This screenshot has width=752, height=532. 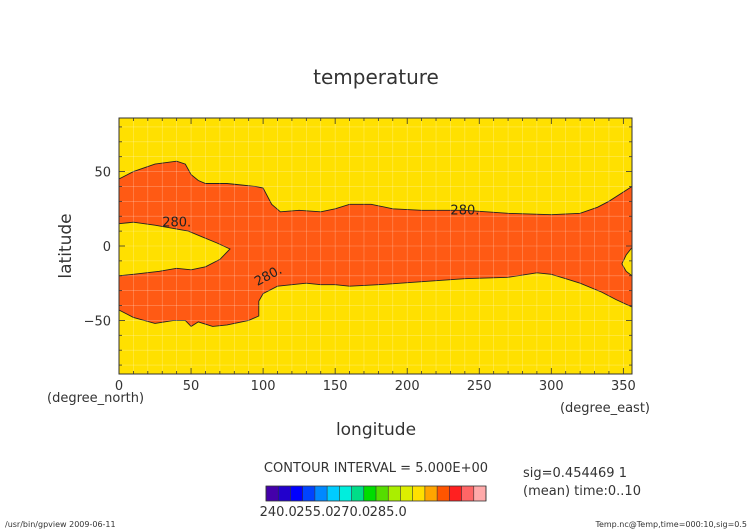 I want to click on contour-280-north, so click(x=375, y=188).